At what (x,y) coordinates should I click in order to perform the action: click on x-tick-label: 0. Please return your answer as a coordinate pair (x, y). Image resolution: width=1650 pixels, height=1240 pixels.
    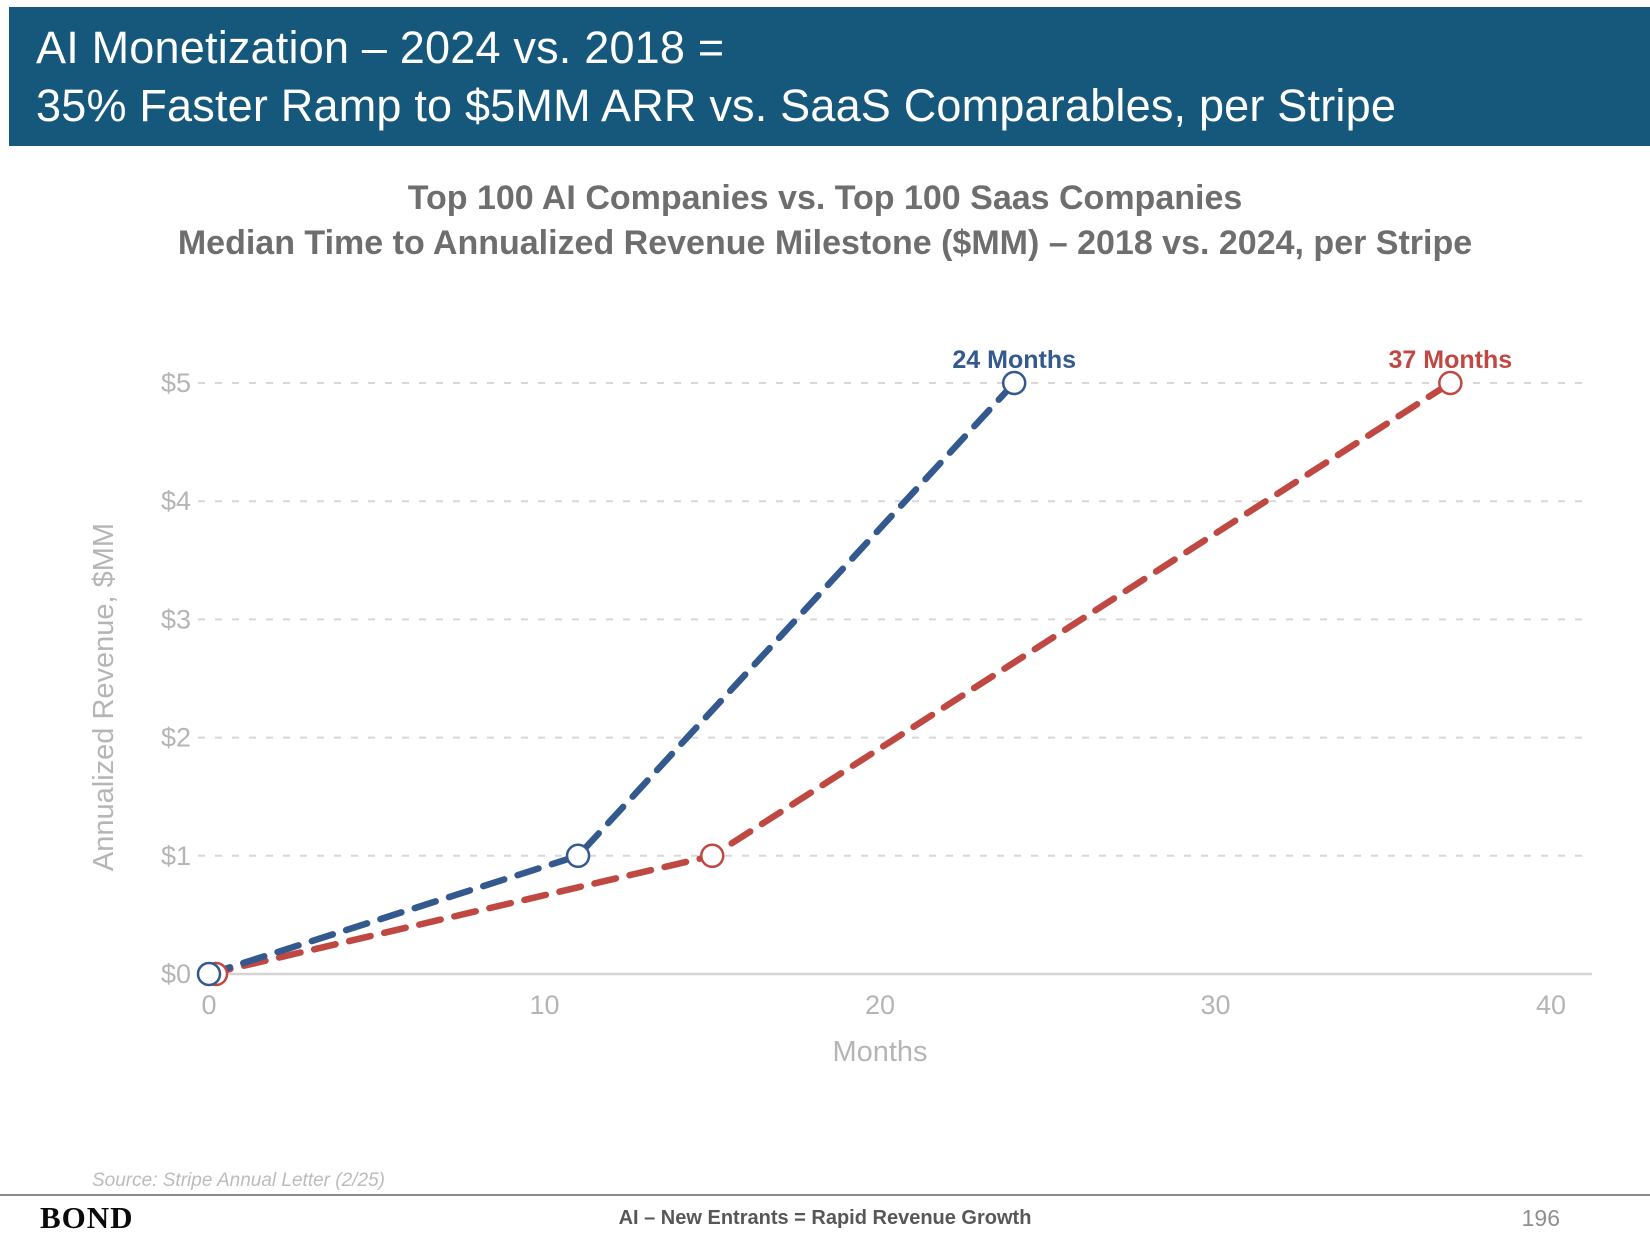
    Looking at the image, I should click on (208, 1005).